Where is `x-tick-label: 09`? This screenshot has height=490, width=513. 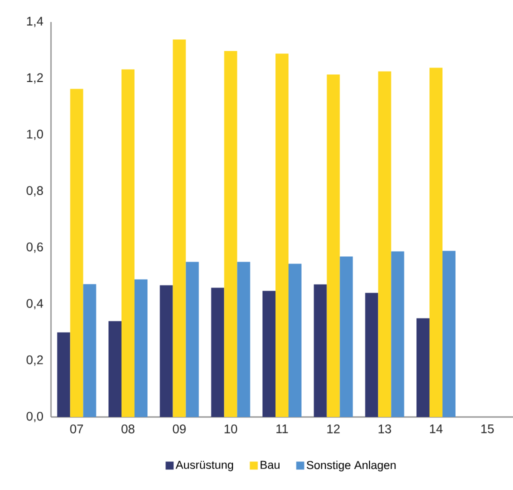 x-tick-label: 09 is located at coordinates (179, 429).